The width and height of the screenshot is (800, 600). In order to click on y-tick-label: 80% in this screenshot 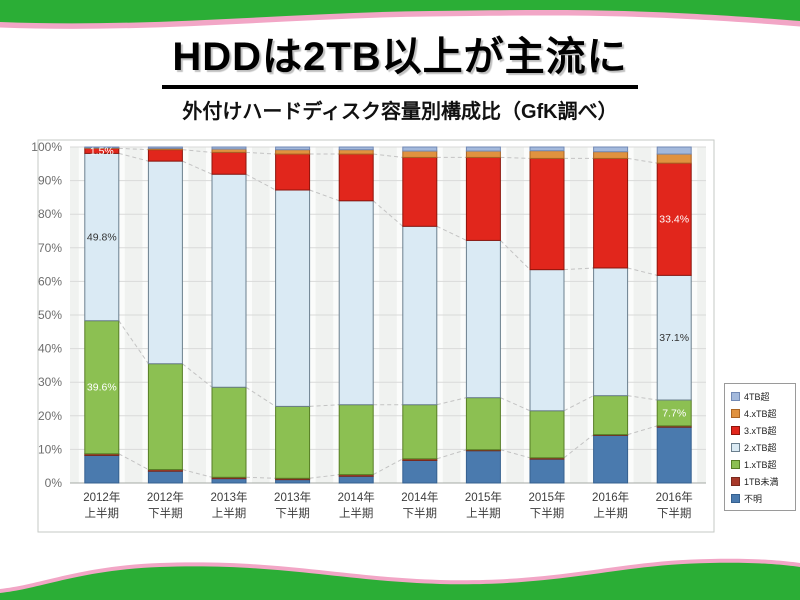, I will do `click(50, 214)`.